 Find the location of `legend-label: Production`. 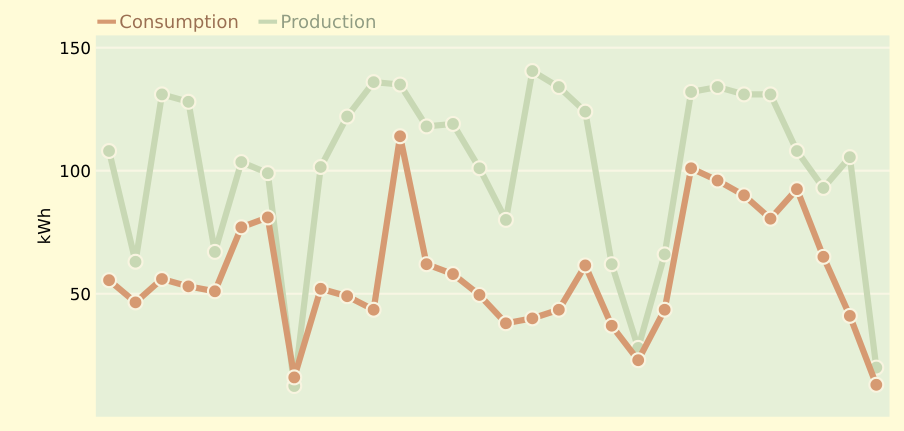

legend-label: Production is located at coordinates (328, 21).